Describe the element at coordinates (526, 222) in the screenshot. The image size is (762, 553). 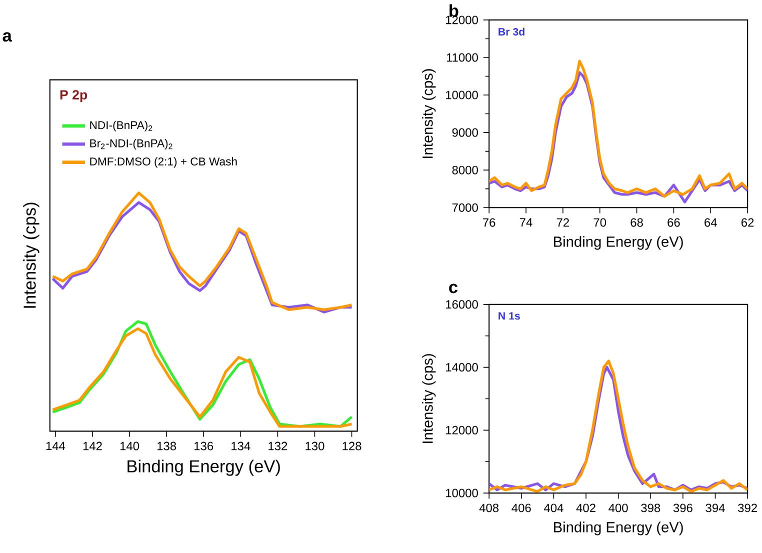
I see `x-tick-label: 74` at that location.